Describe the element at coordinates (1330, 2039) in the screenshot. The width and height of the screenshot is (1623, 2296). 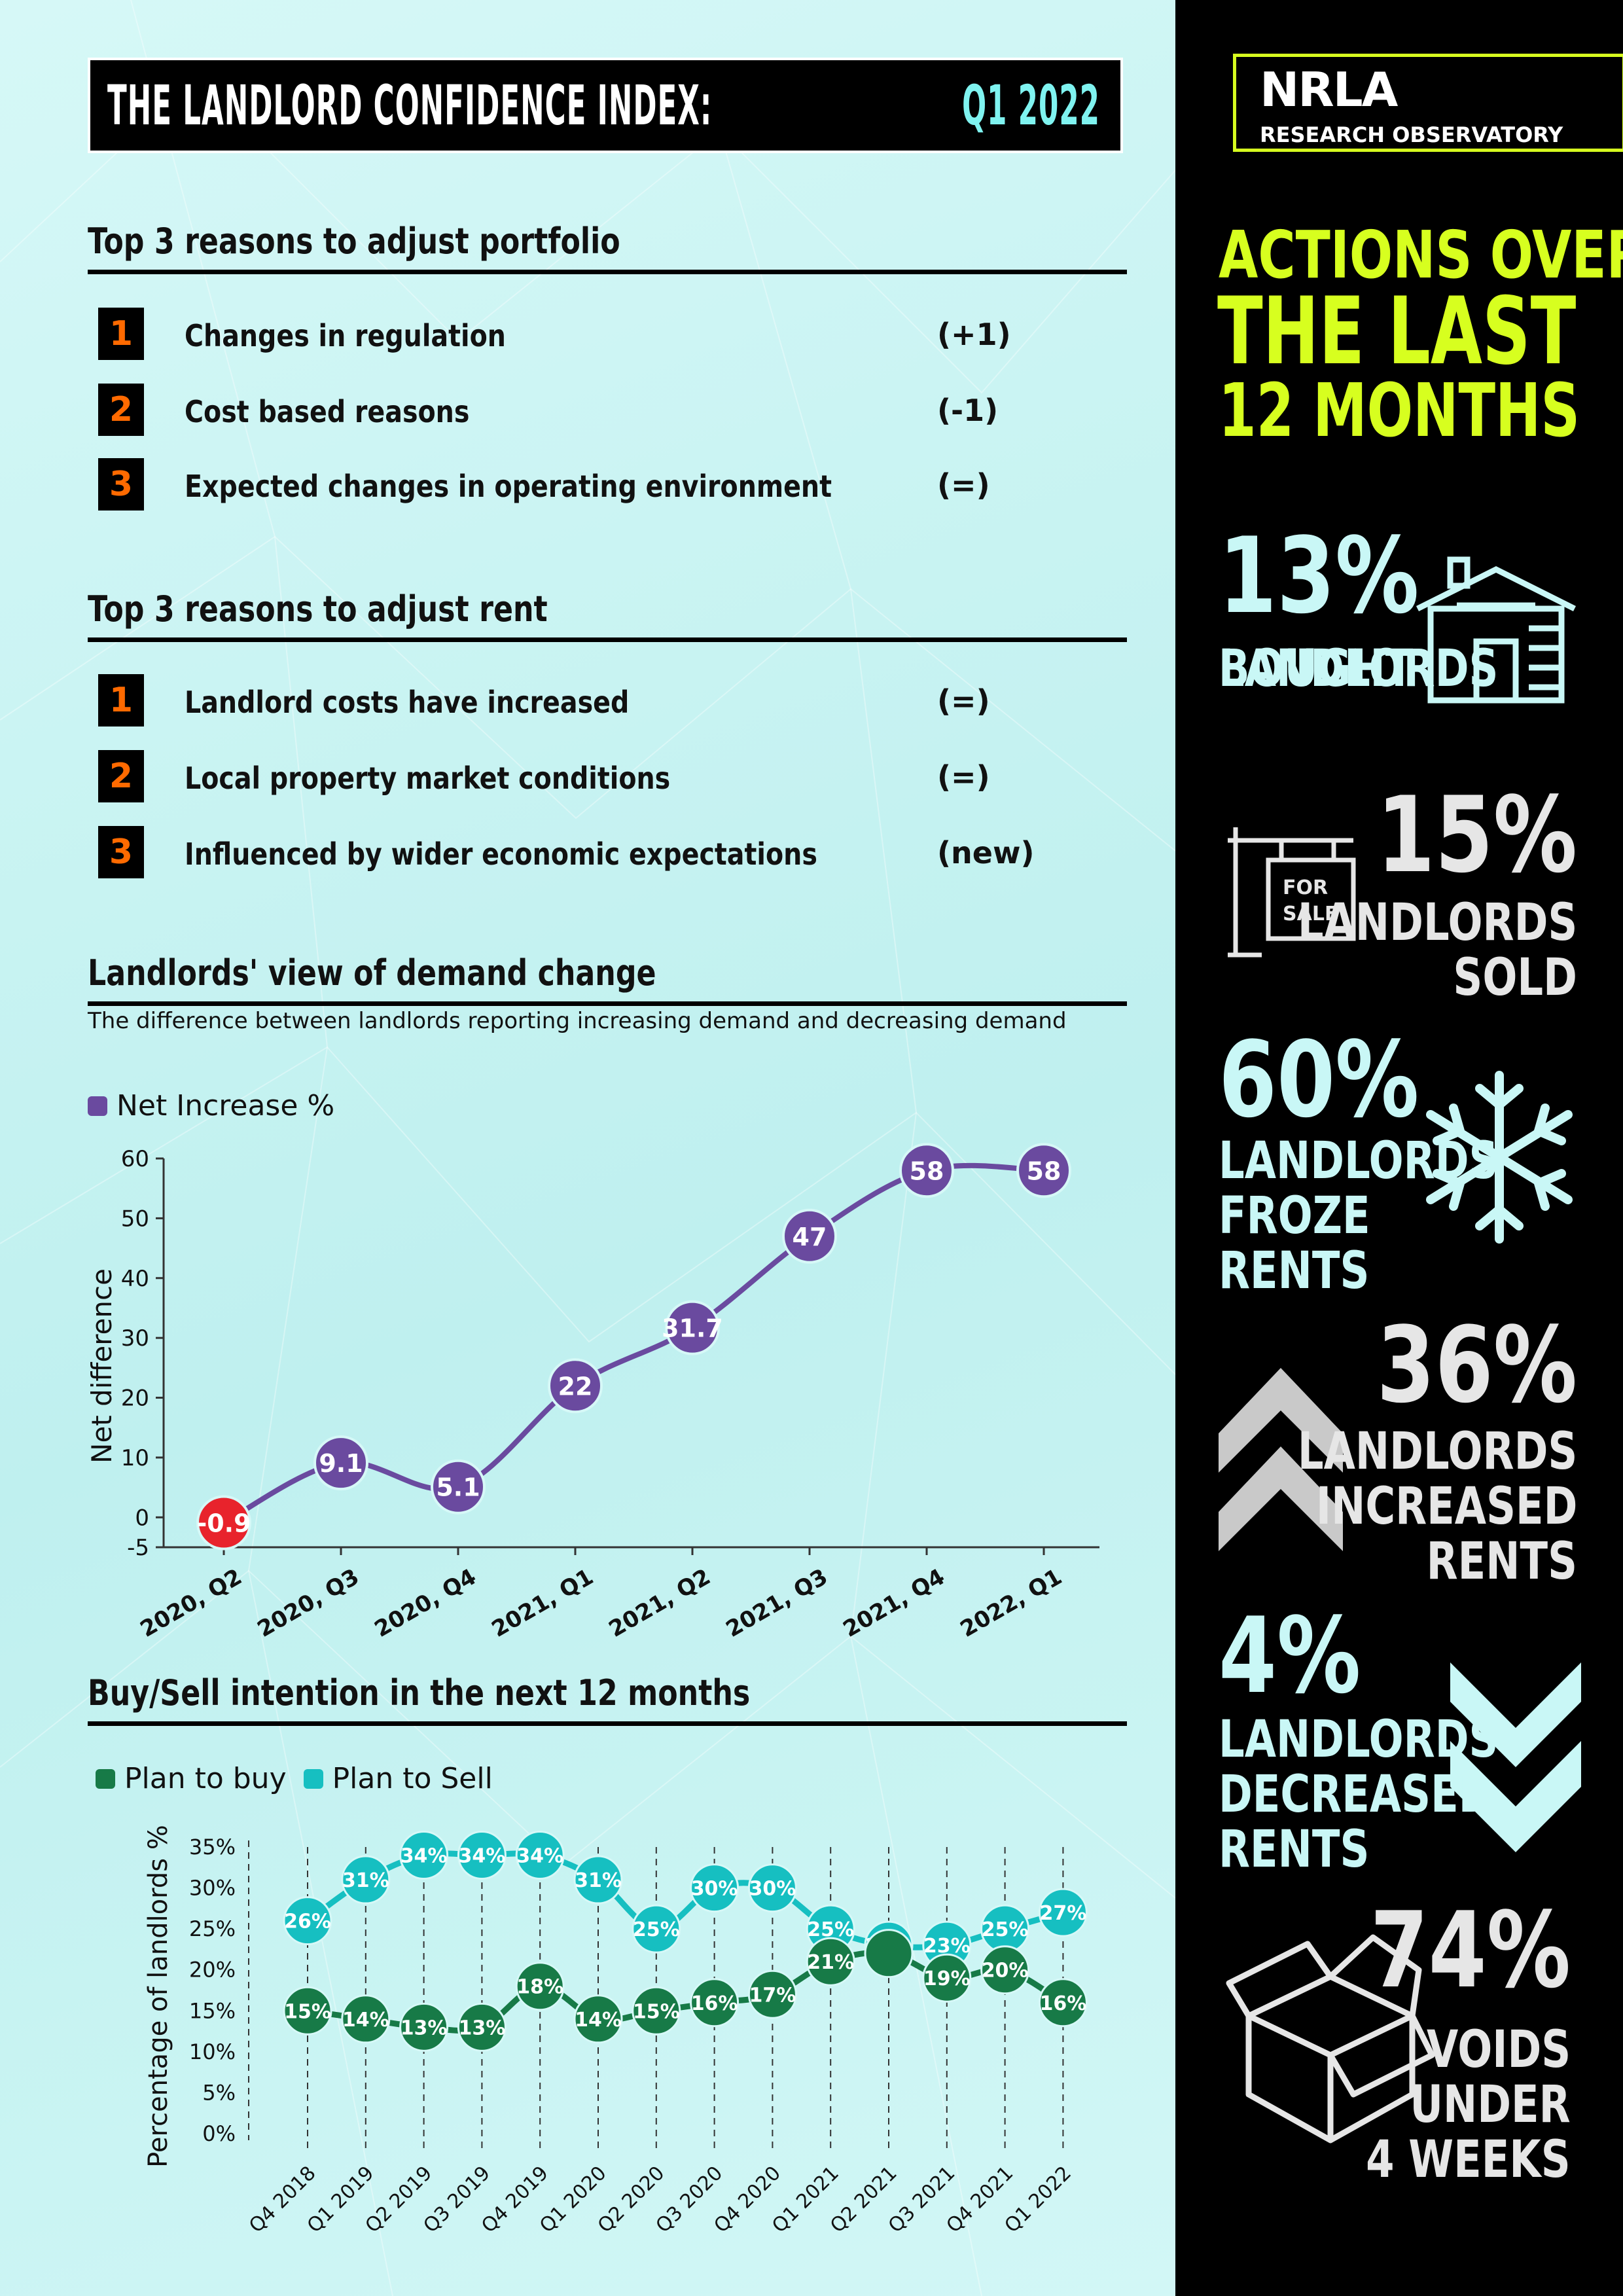
I see `open-box-icon` at that location.